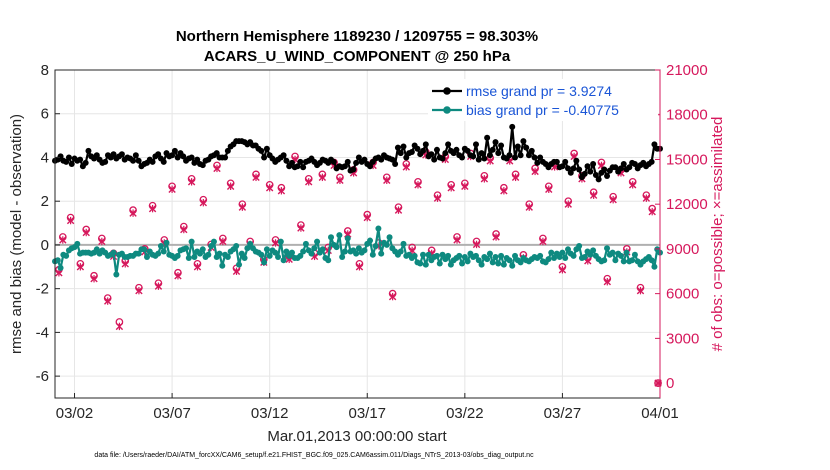  What do you see at coordinates (543, 100) in the screenshot?
I see `legend-box` at bounding box center [543, 100].